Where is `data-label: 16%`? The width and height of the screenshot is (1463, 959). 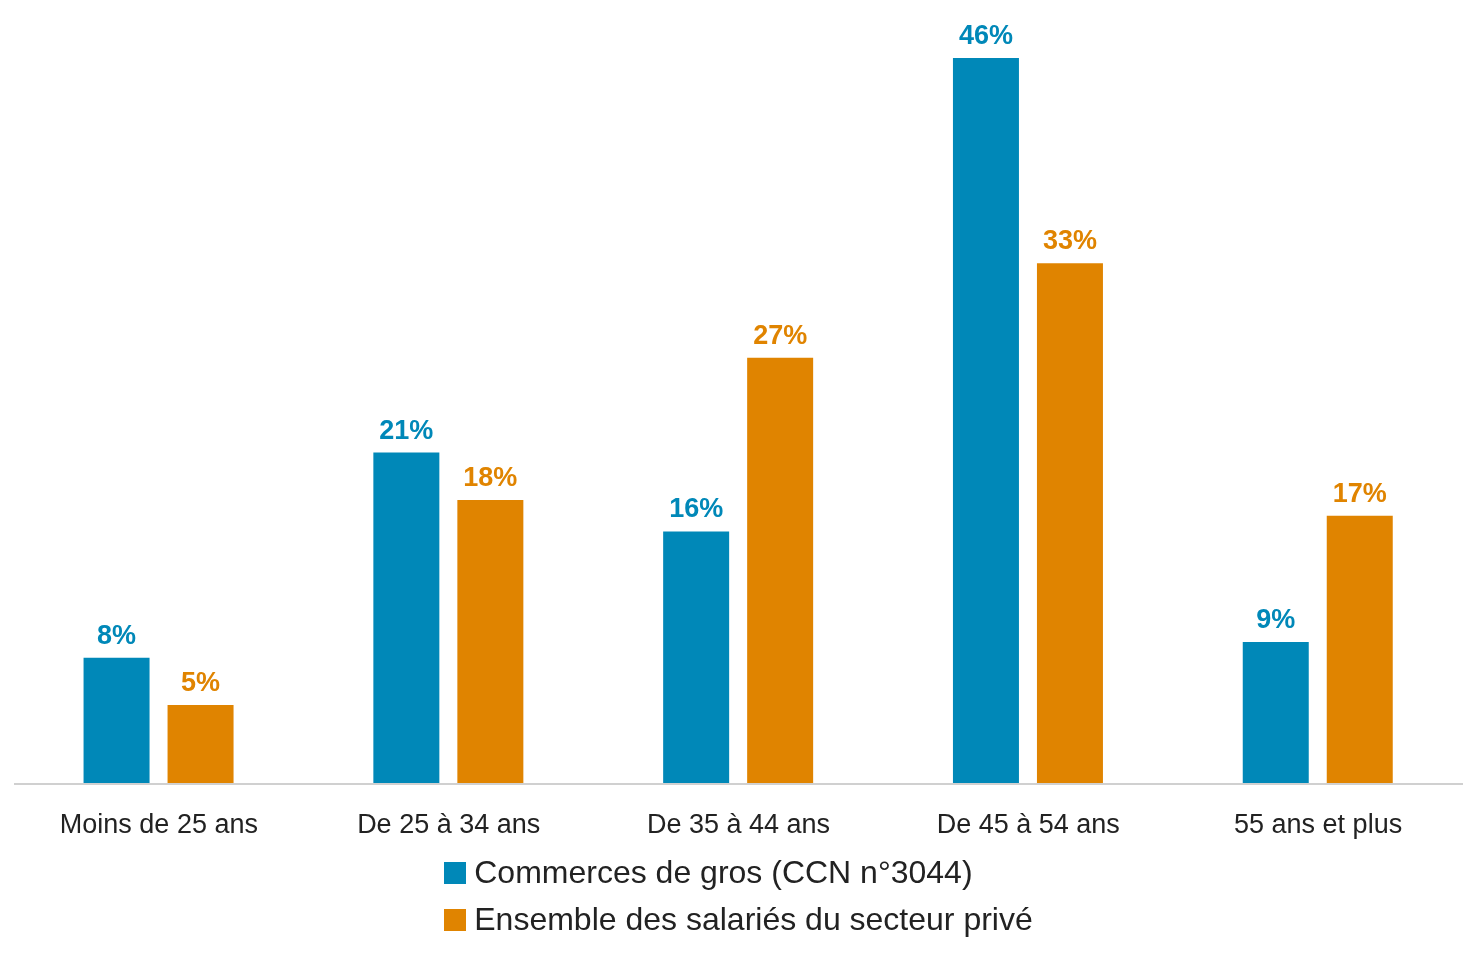 data-label: 16% is located at coordinates (696, 508).